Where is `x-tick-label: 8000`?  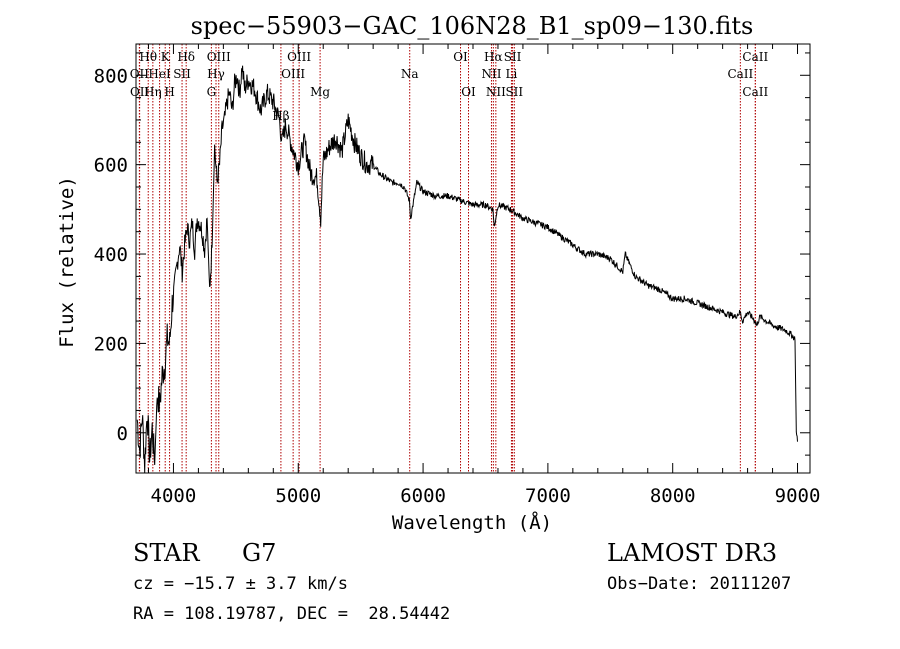
x-tick-label: 8000 is located at coordinates (673, 496).